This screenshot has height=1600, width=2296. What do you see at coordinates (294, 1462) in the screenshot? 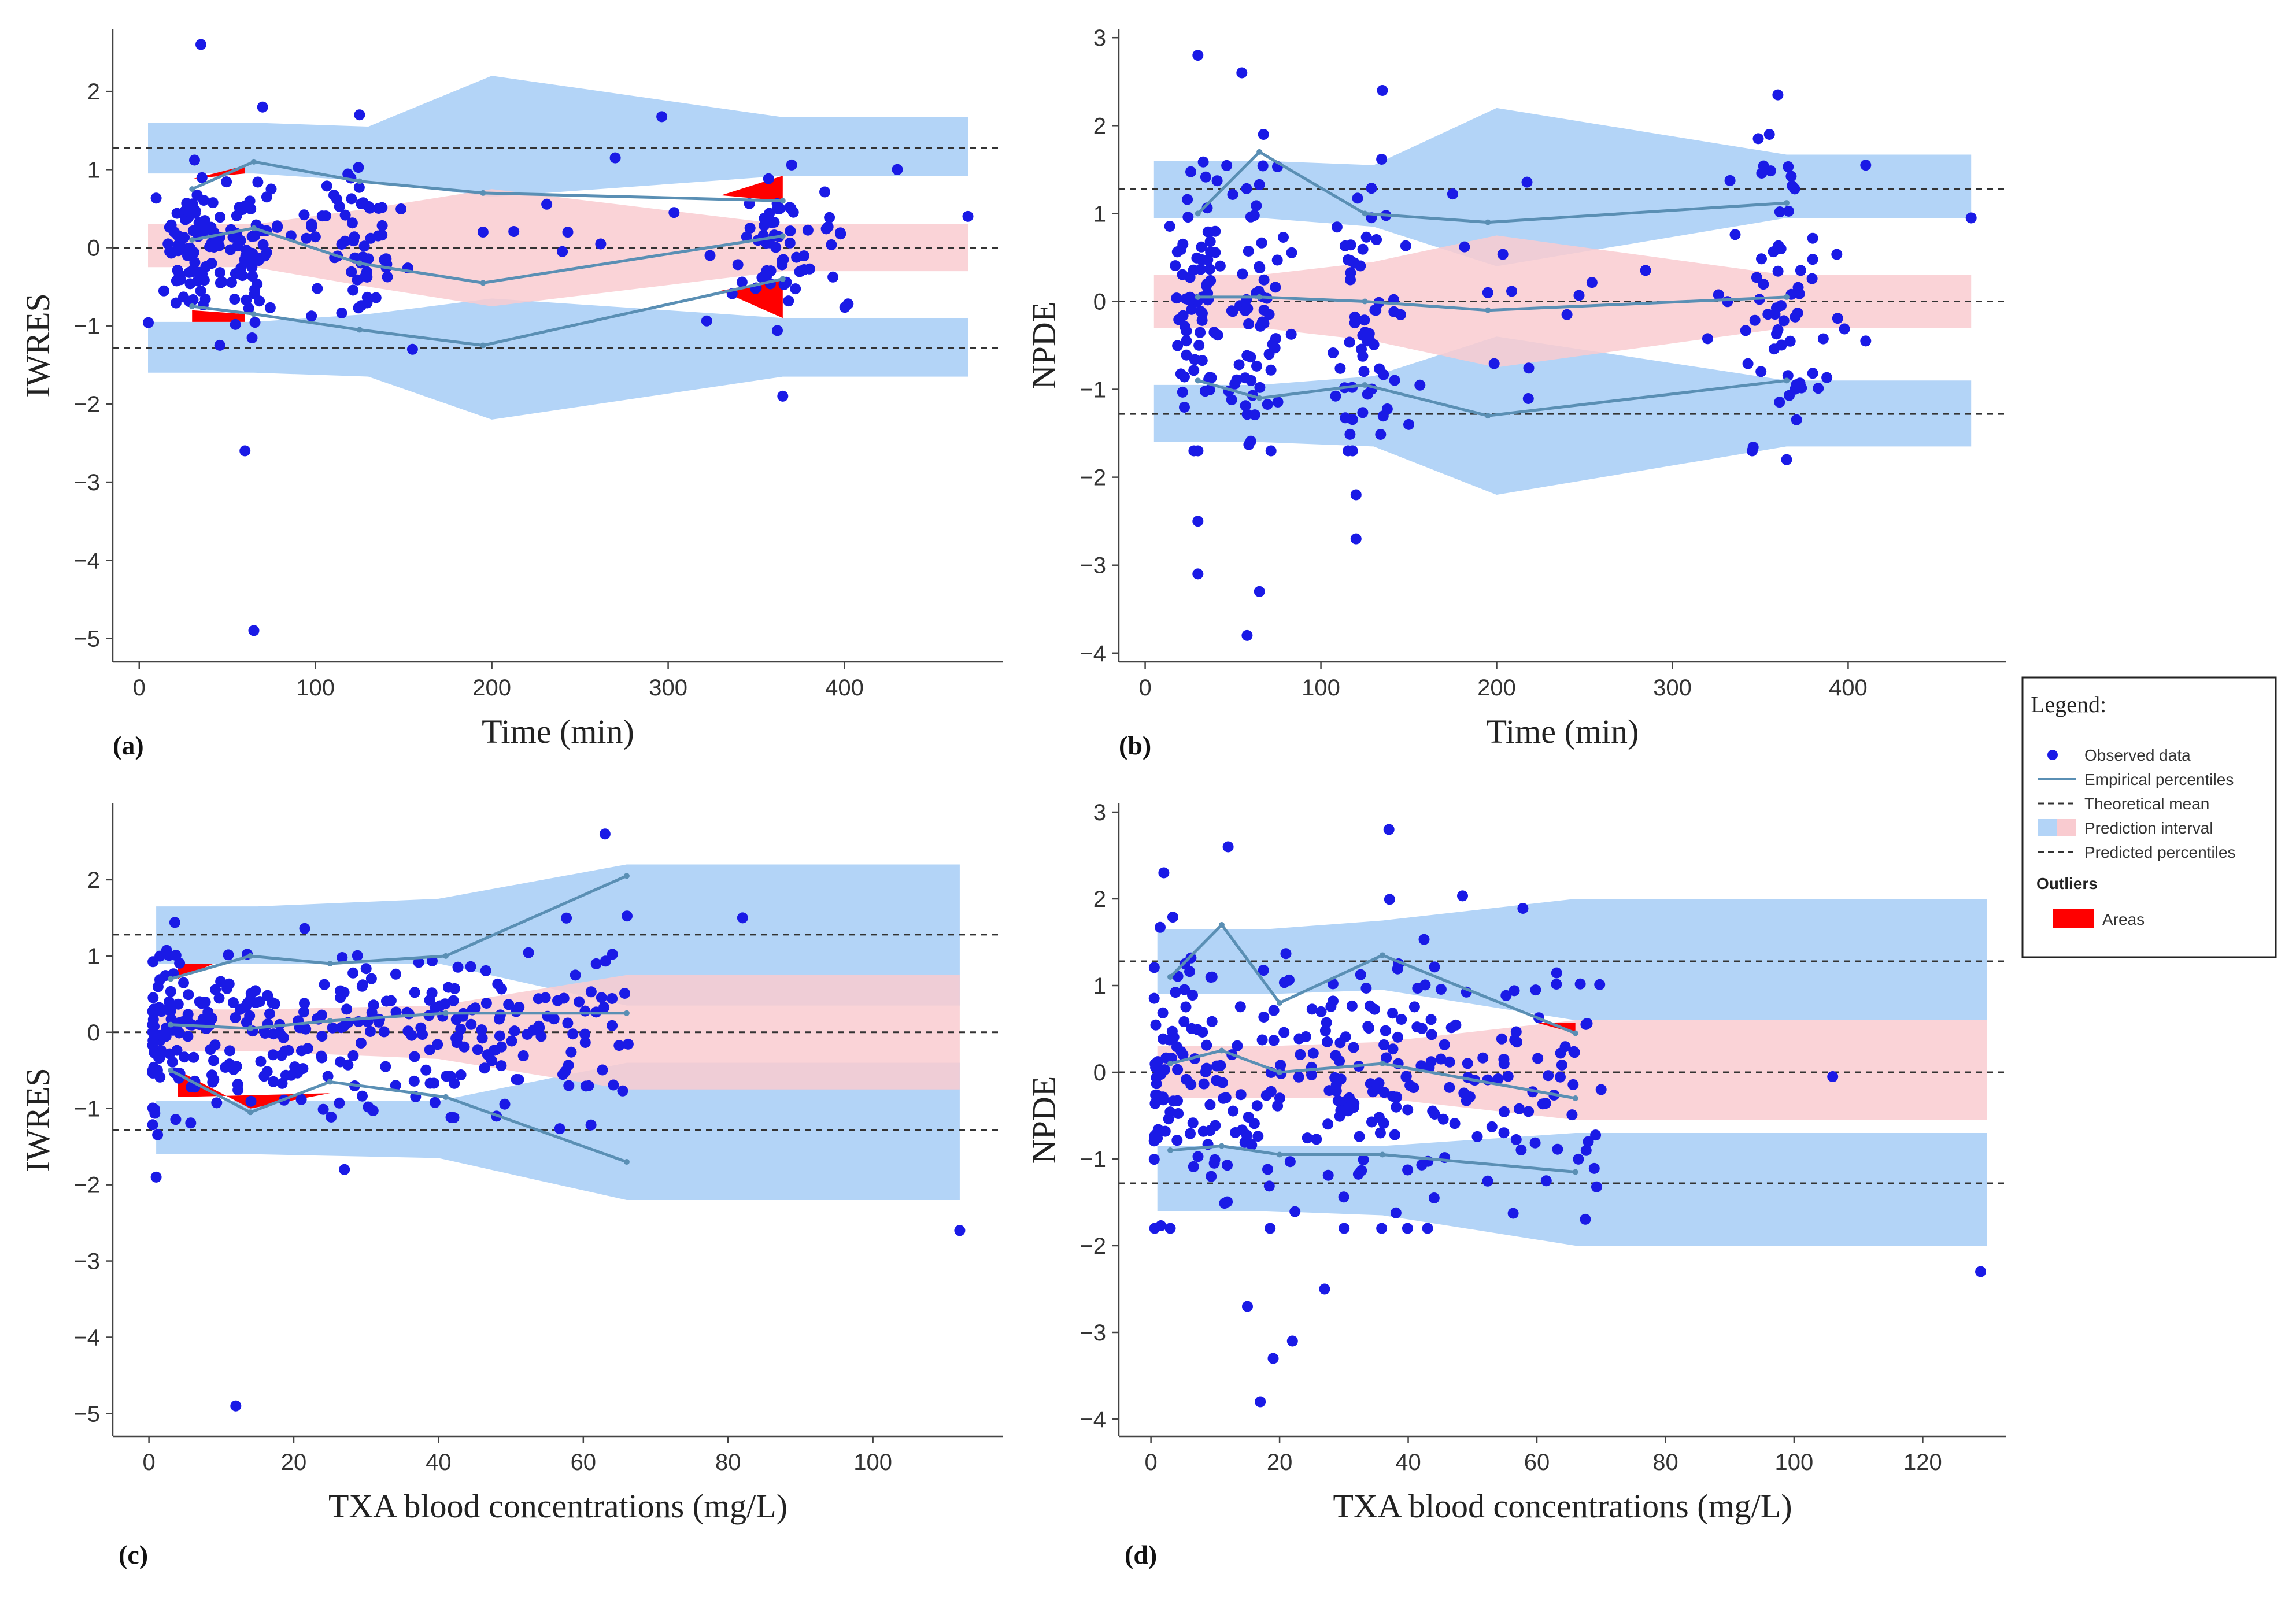
I see `x-tick-label: 20` at bounding box center [294, 1462].